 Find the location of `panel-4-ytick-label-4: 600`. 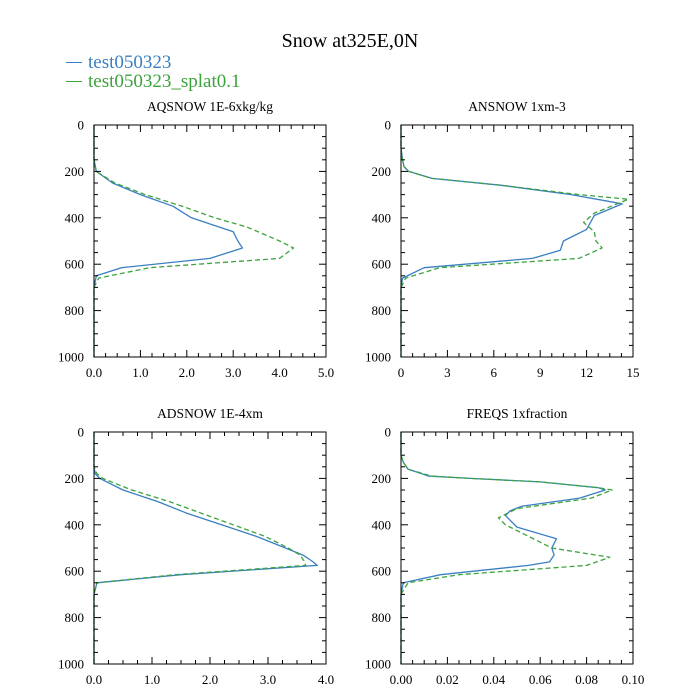

panel-4-ytick-label-4: 600 is located at coordinates (382, 571).